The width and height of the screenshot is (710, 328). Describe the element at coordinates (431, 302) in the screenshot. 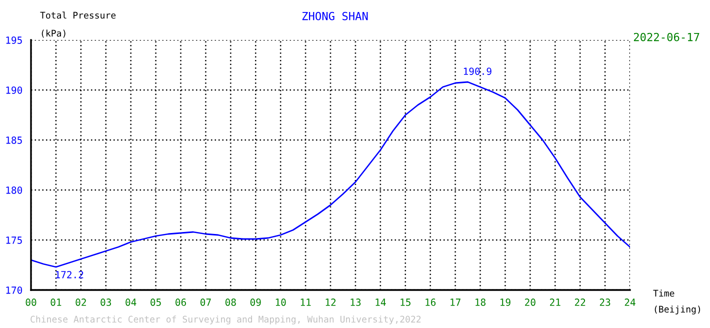

I see `x-tick-label: 16` at that location.